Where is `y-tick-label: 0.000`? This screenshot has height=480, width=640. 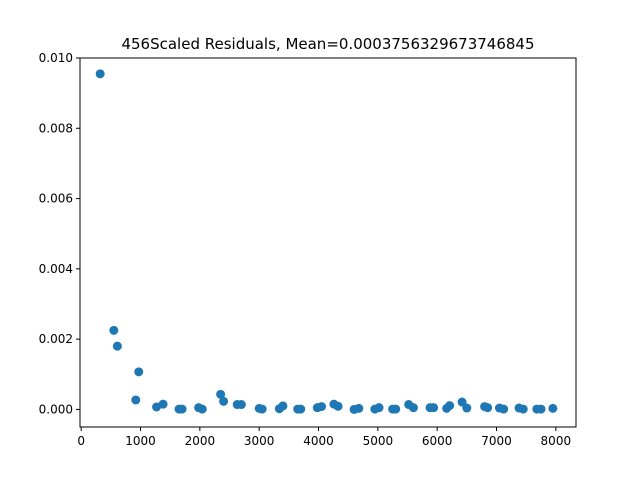 y-tick-label: 0.000 is located at coordinates (56, 409).